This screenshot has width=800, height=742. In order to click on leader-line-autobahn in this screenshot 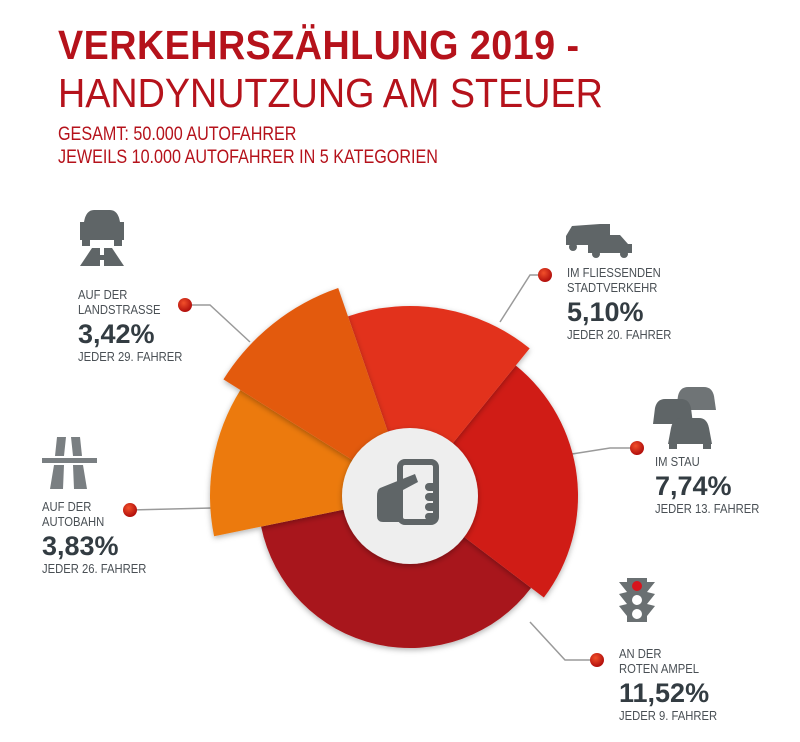, I will do `click(171, 509)`.